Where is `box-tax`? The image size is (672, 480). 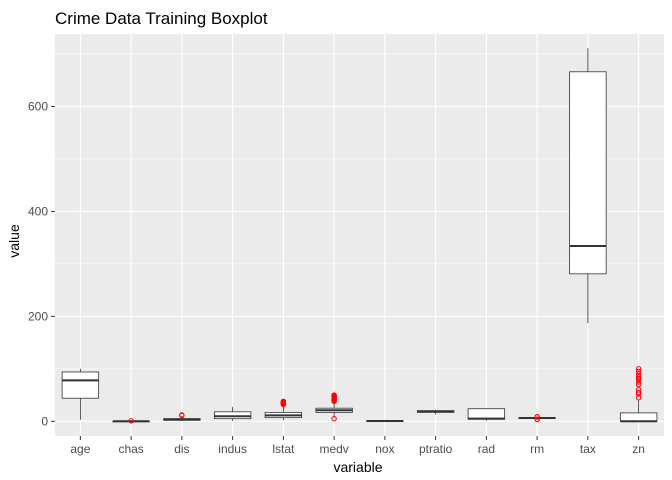
box-tax is located at coordinates (588, 186).